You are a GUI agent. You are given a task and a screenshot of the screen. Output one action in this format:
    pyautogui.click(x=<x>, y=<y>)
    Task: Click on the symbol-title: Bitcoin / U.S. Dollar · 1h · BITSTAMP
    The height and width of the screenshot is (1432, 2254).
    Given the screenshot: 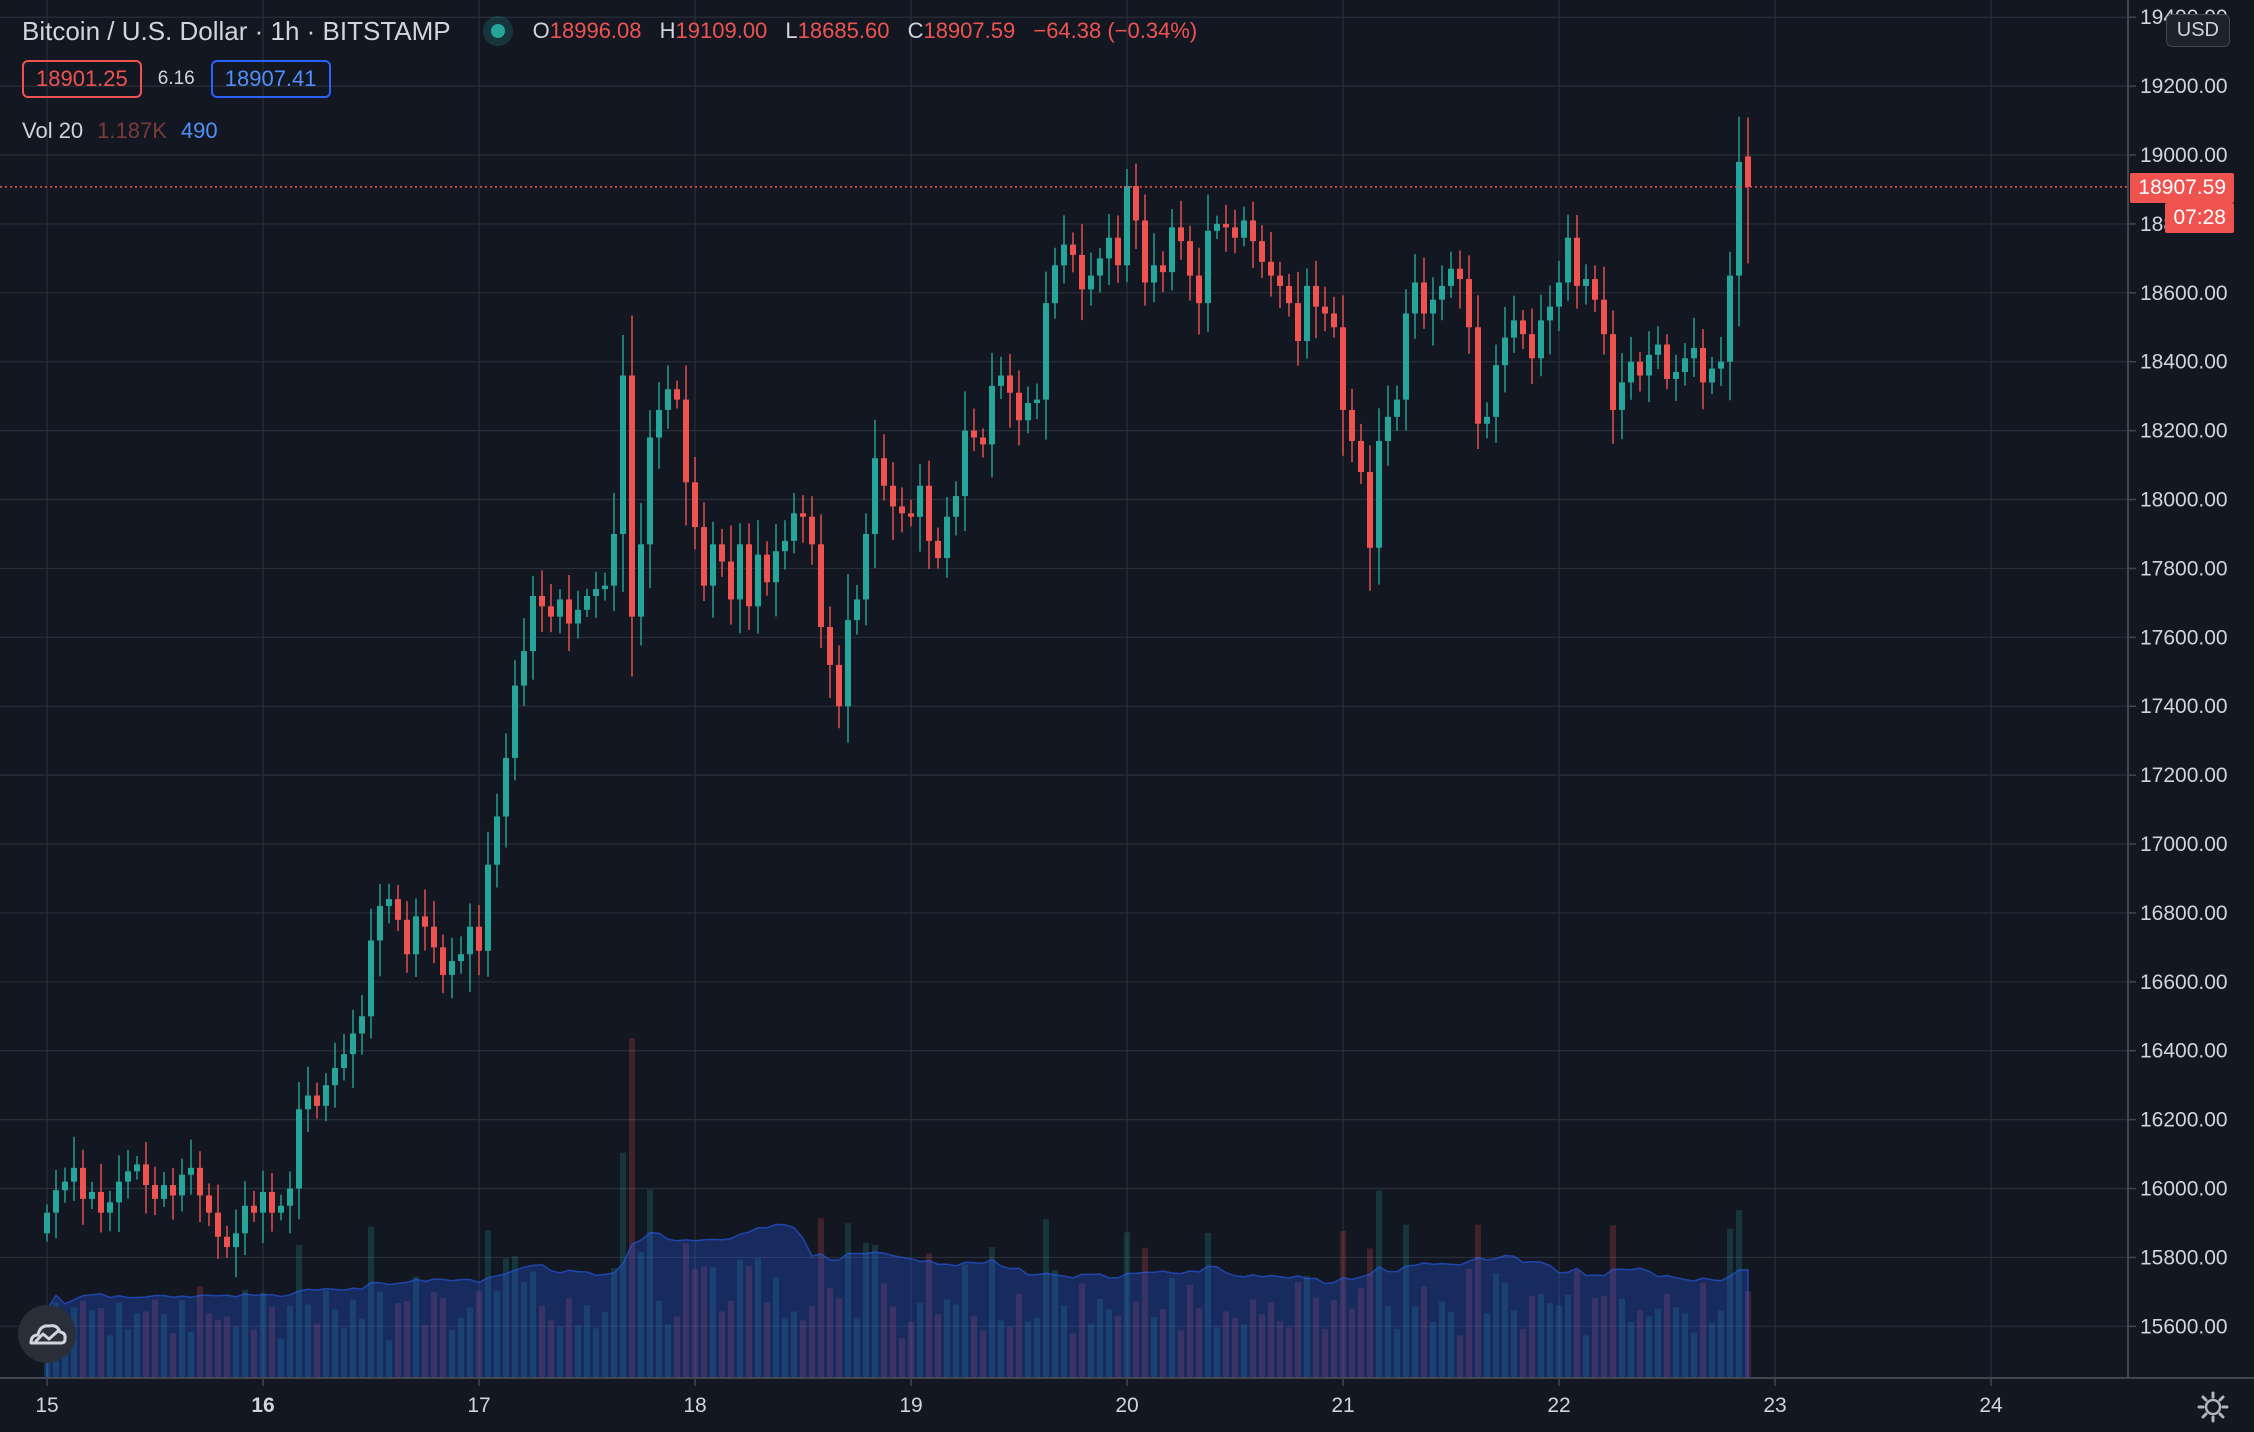 What is the action you would take?
    pyautogui.click(x=236, y=30)
    